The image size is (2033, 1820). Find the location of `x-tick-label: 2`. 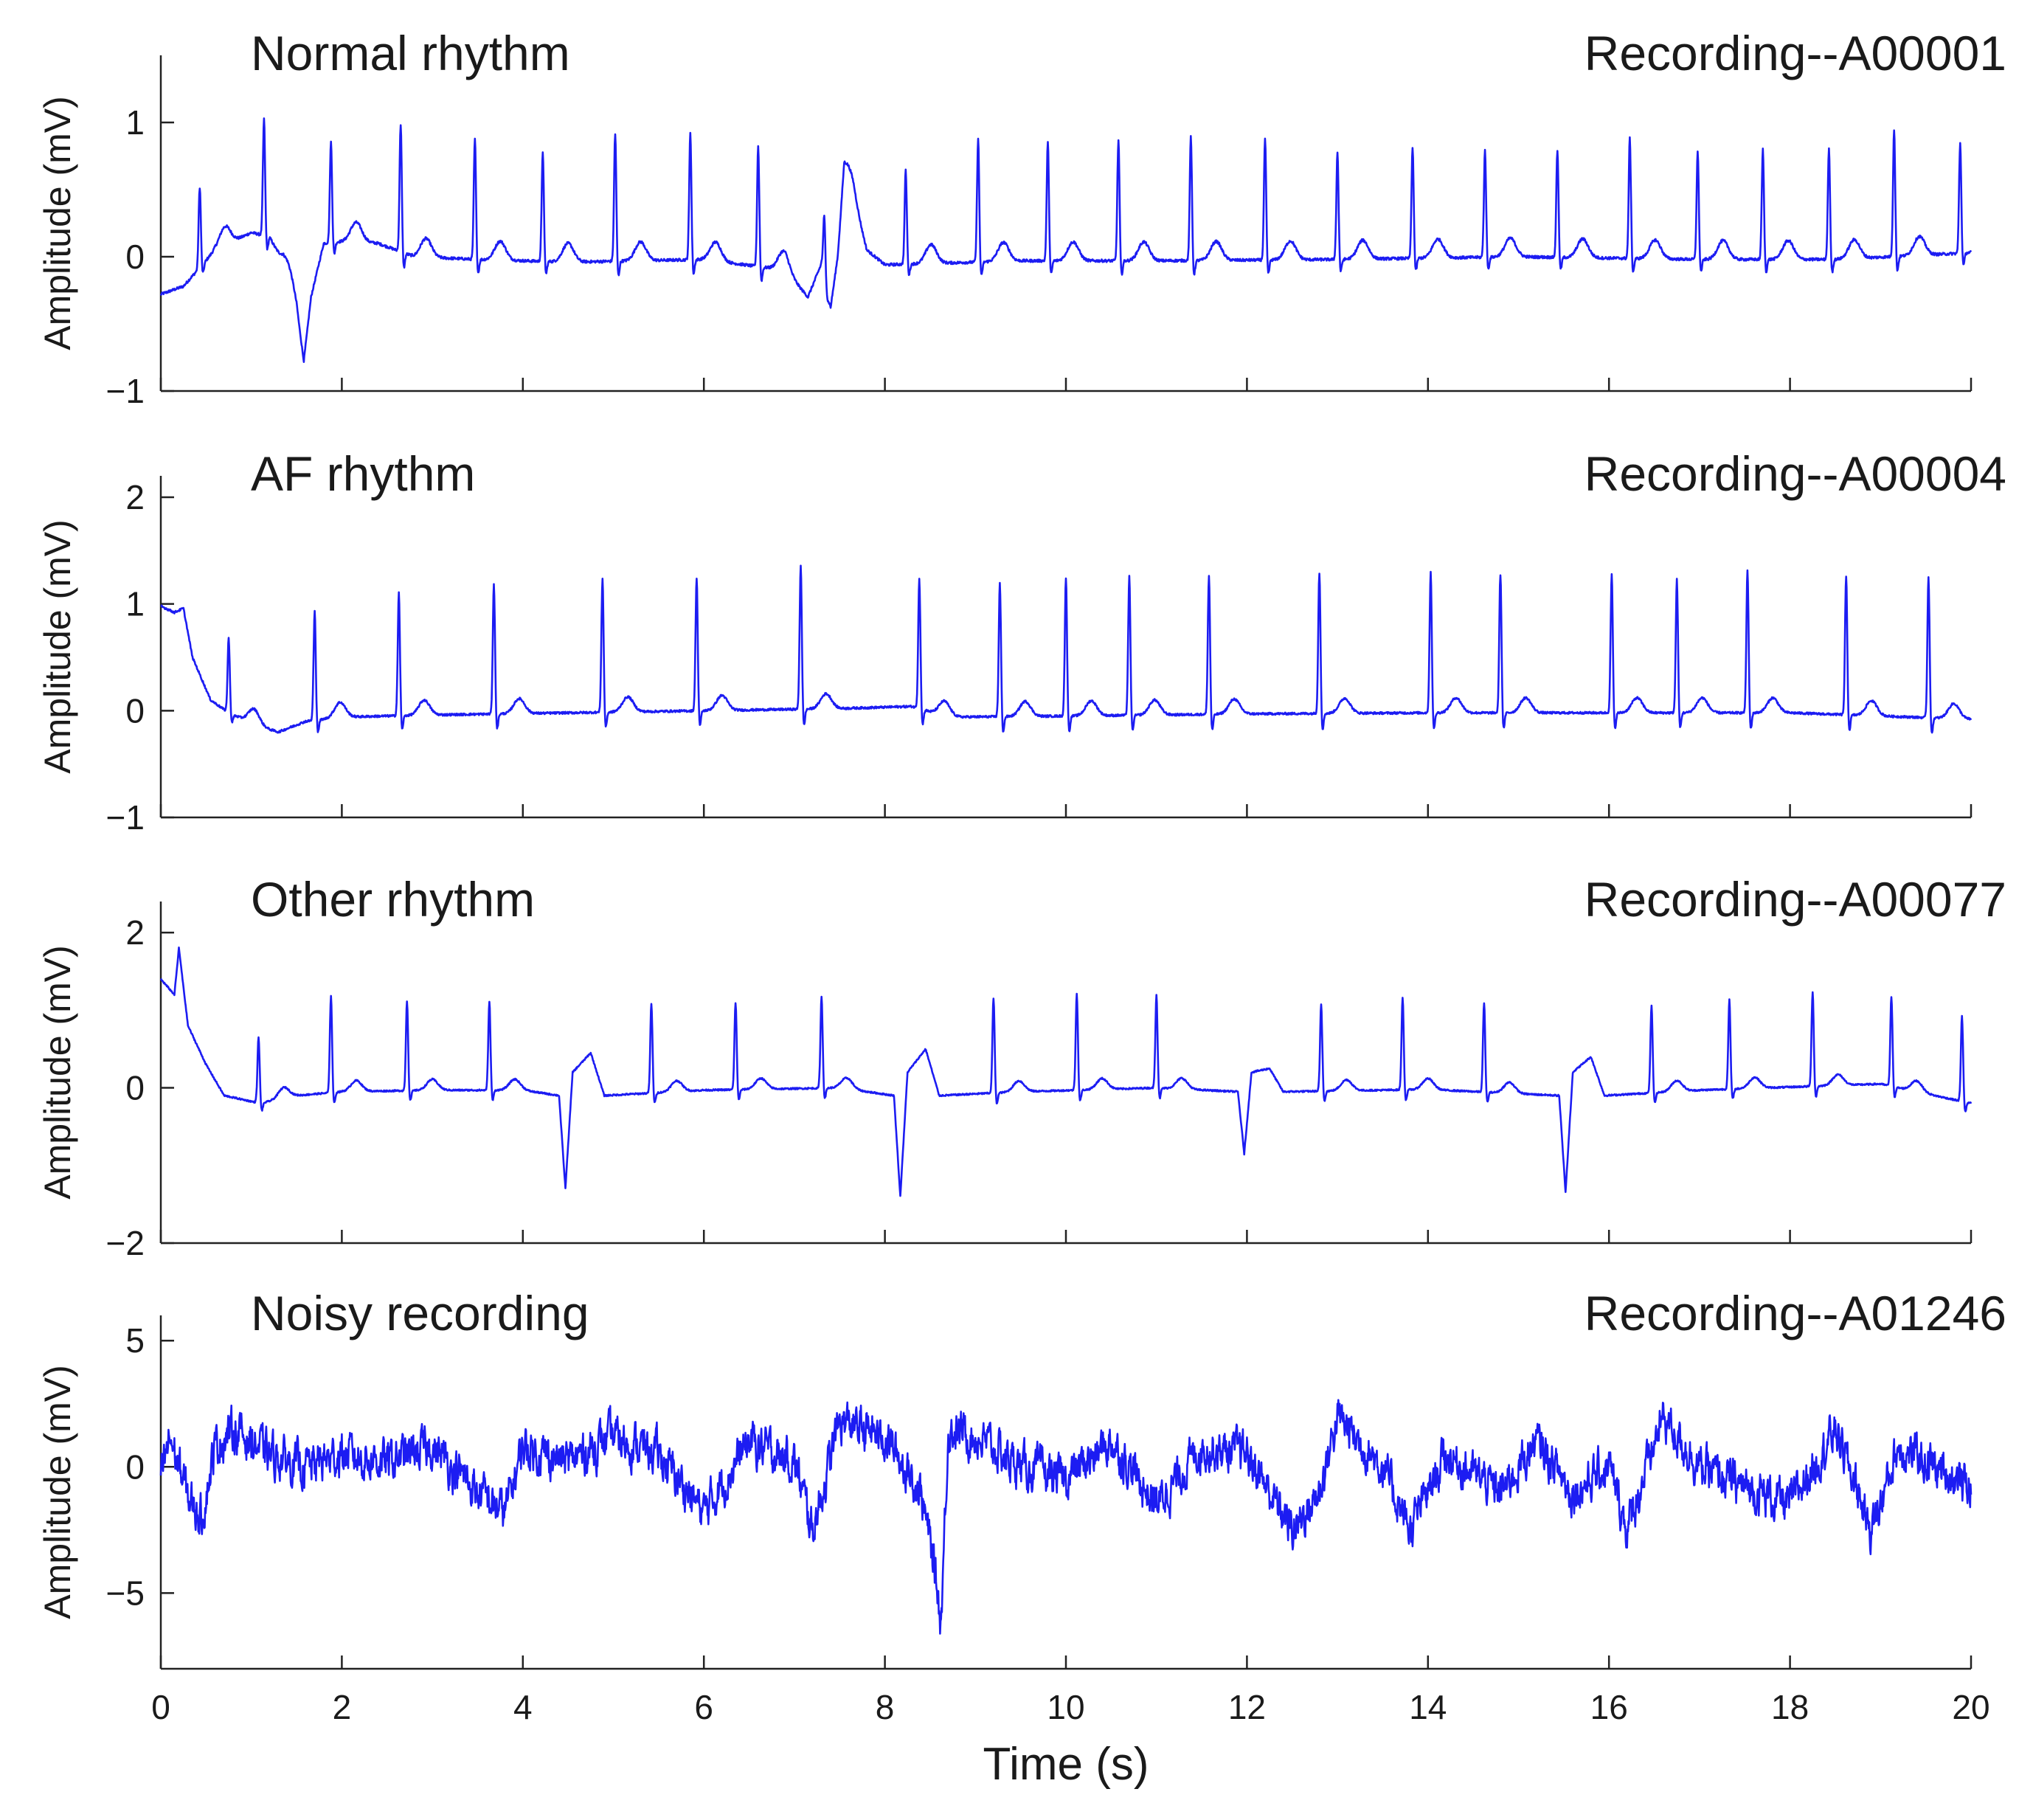

x-tick-label: 2 is located at coordinates (342, 1707).